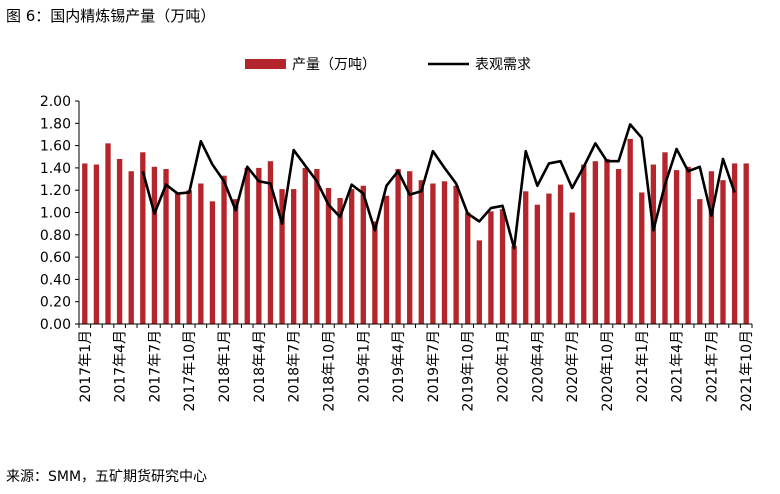 This screenshot has width=780, height=494. I want to click on x-tick-label: 2017年7月, so click(155, 366).